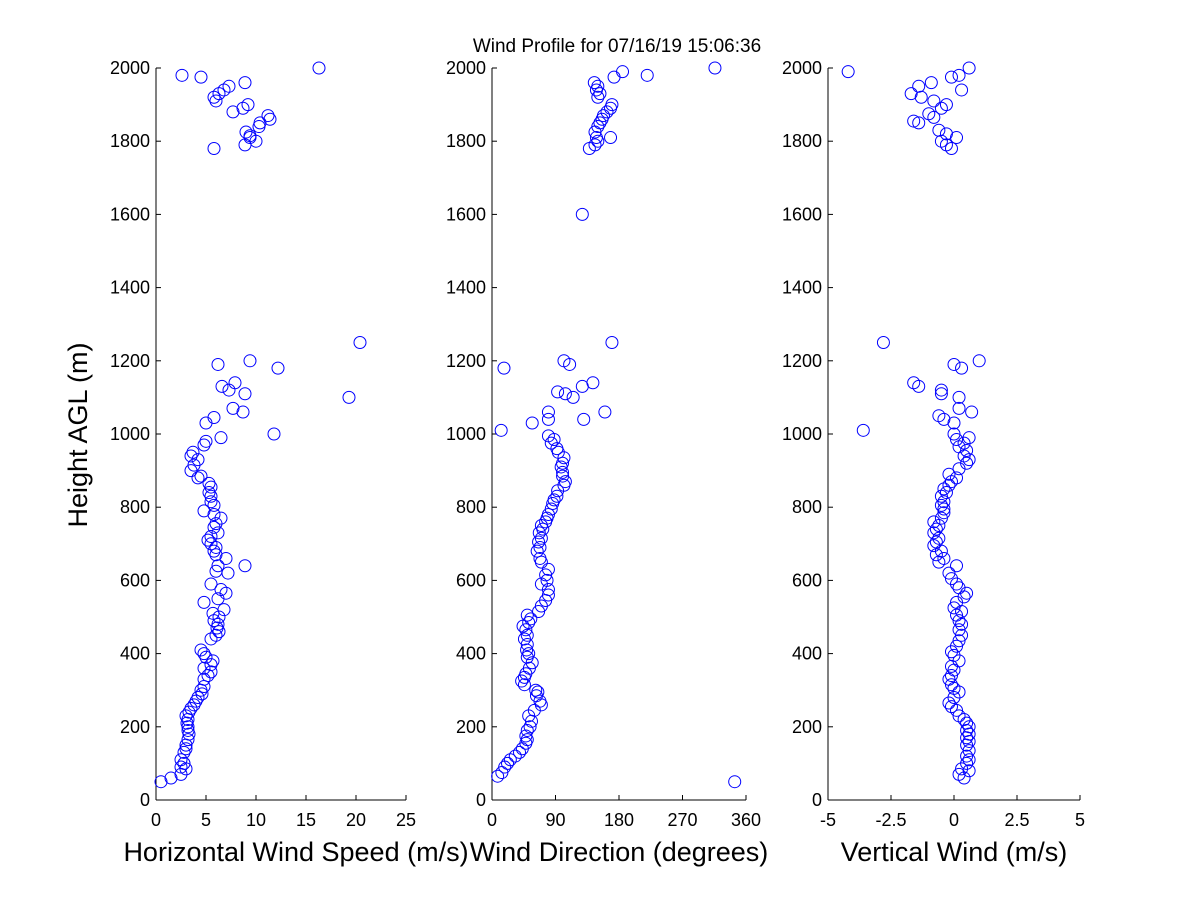  What do you see at coordinates (1080, 820) in the screenshot?
I see `x-tick-label: 5` at bounding box center [1080, 820].